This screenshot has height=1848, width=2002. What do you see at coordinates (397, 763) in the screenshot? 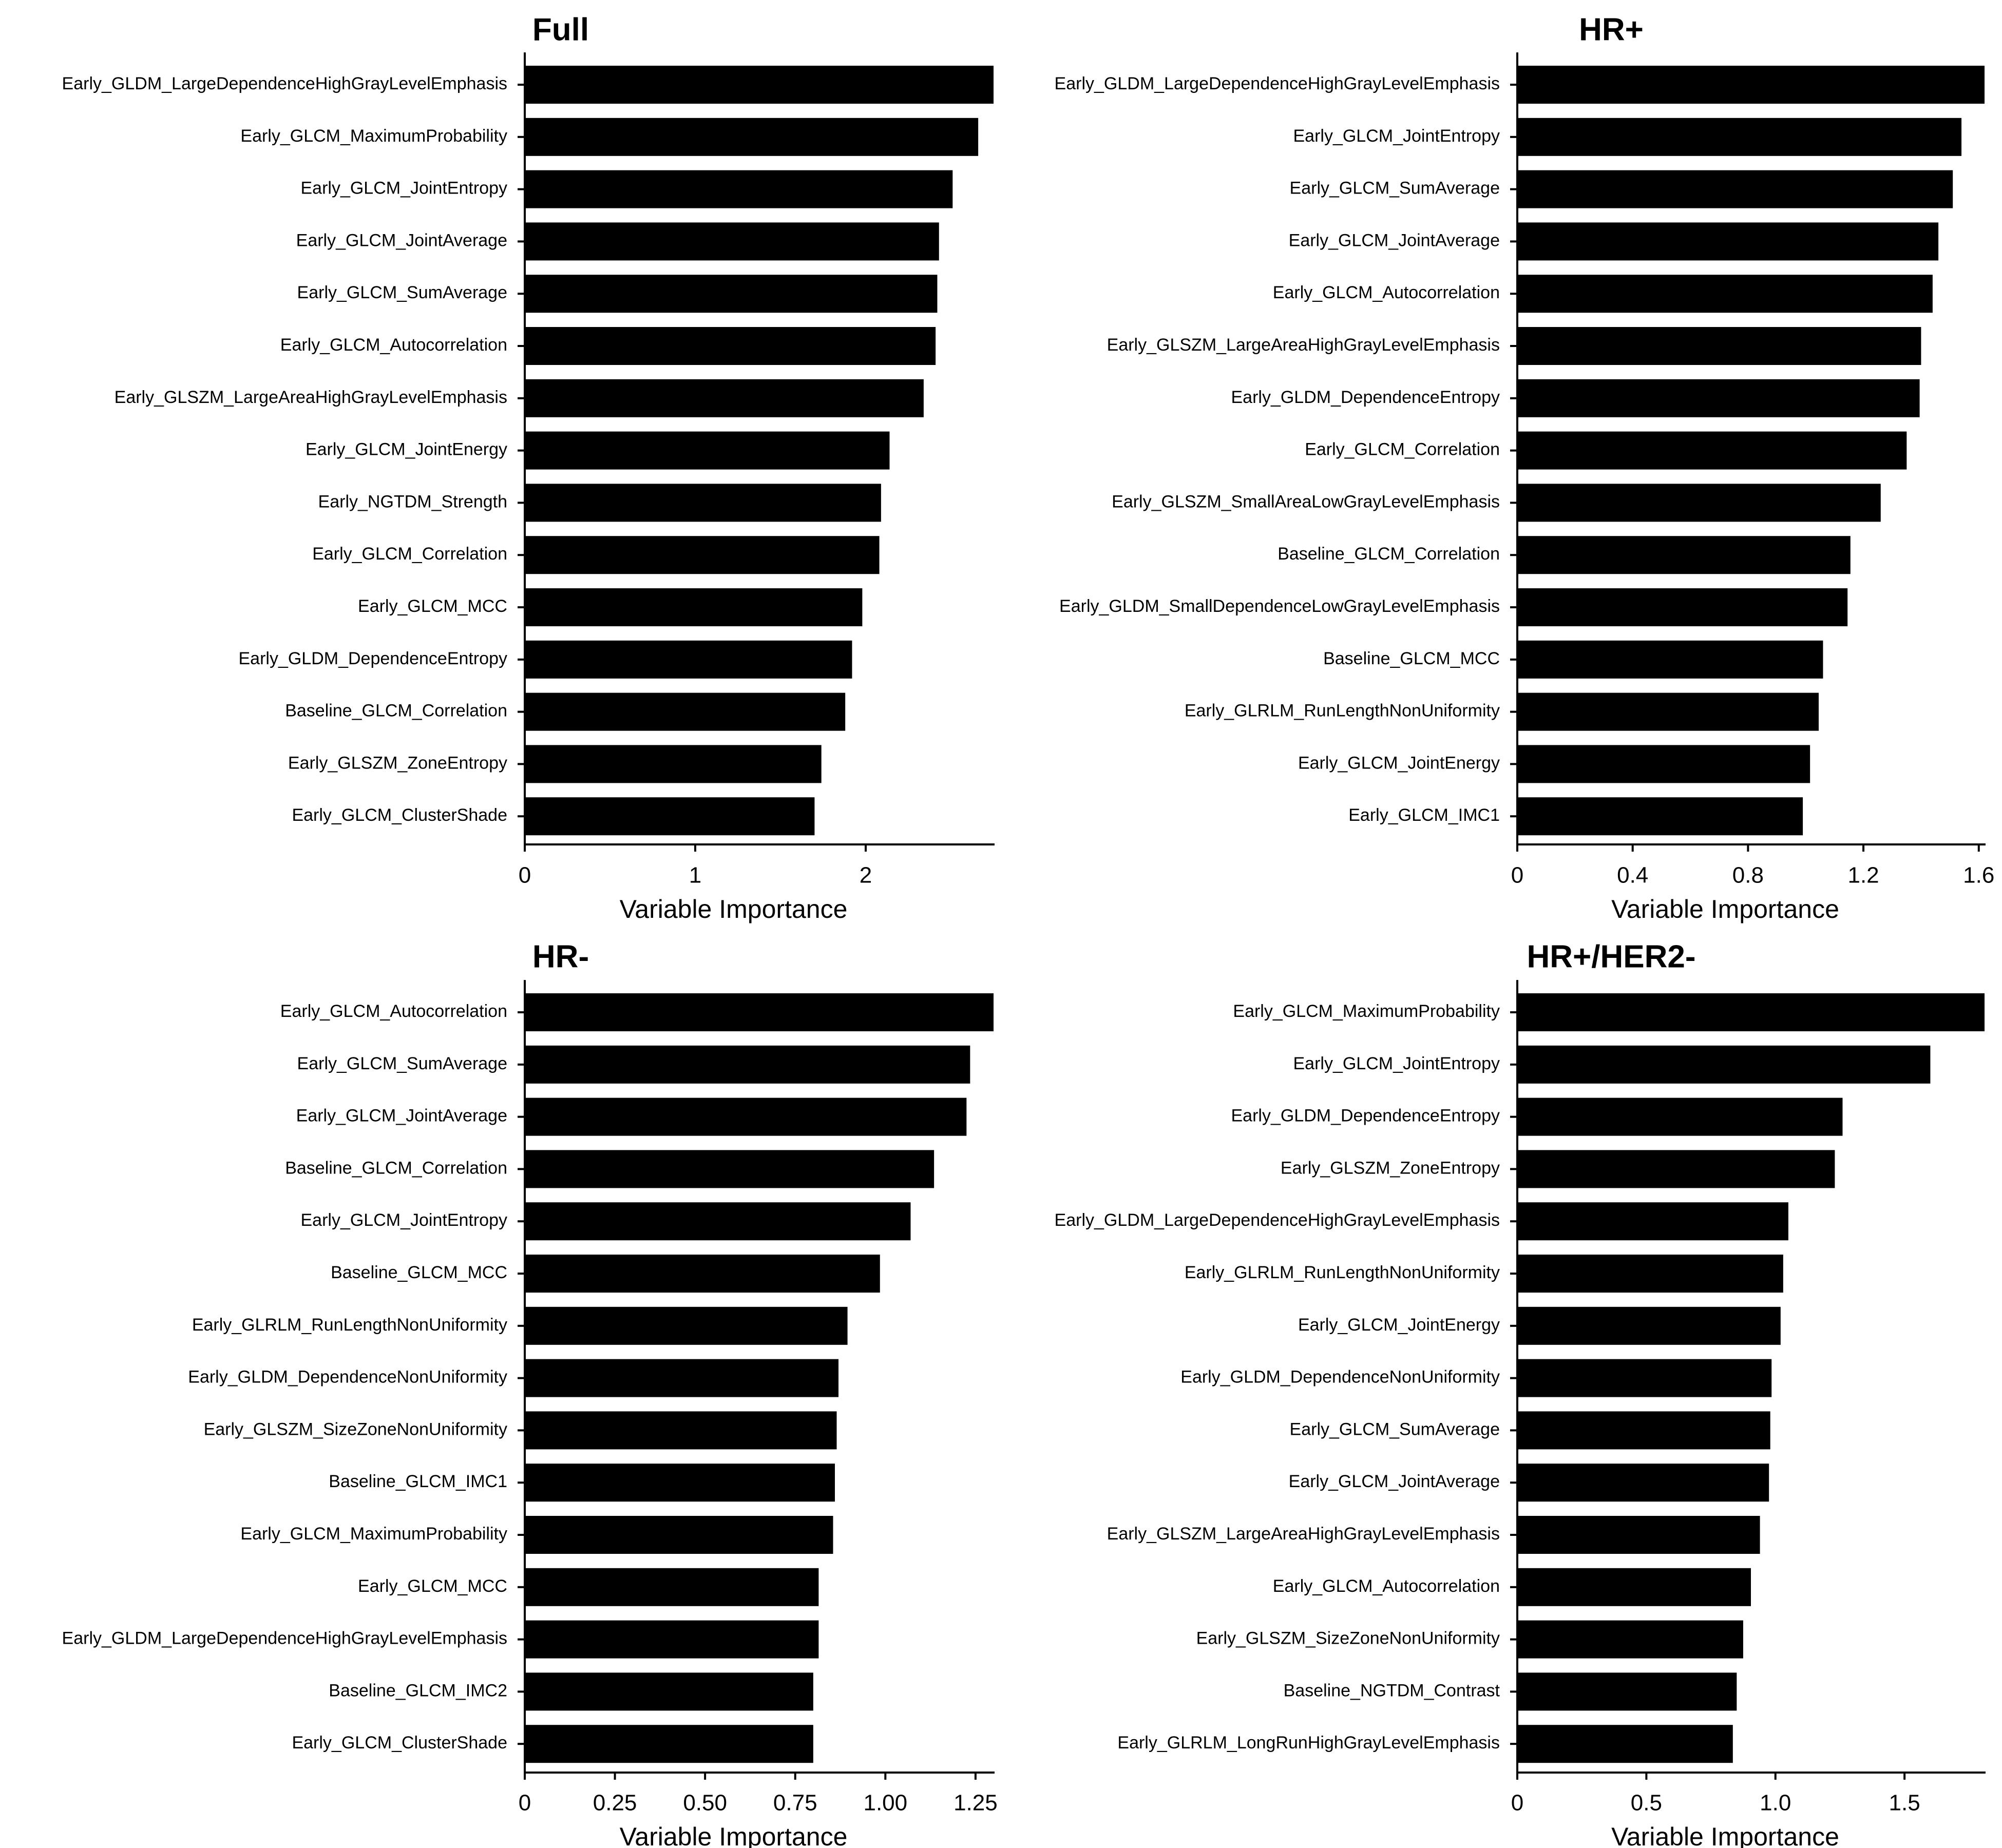
I see `category-label: Early_GLSZM_ZoneEntropy` at bounding box center [397, 763].